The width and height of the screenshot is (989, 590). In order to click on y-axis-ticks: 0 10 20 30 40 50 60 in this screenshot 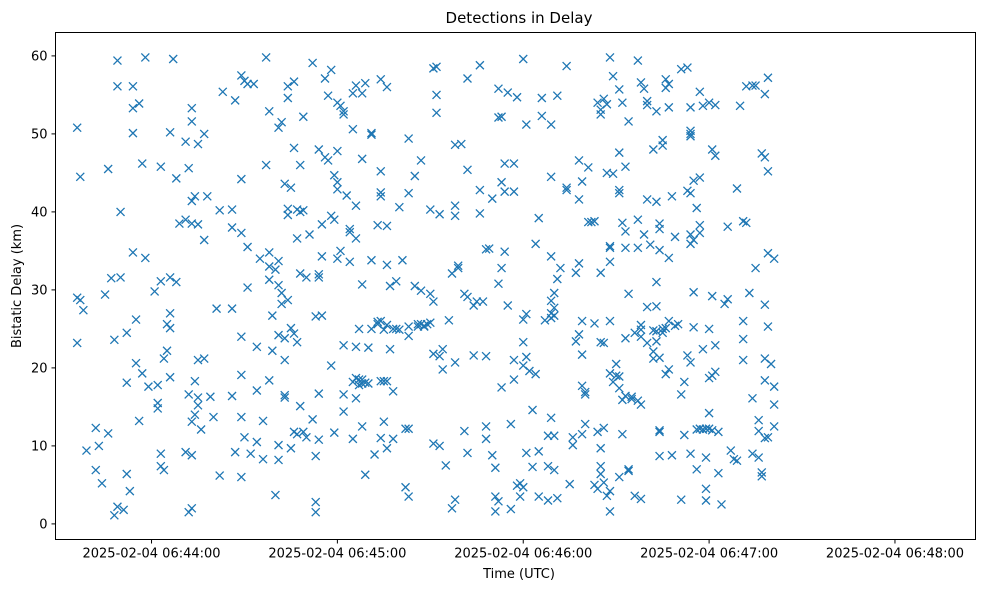, I will do `click(43, 290)`.